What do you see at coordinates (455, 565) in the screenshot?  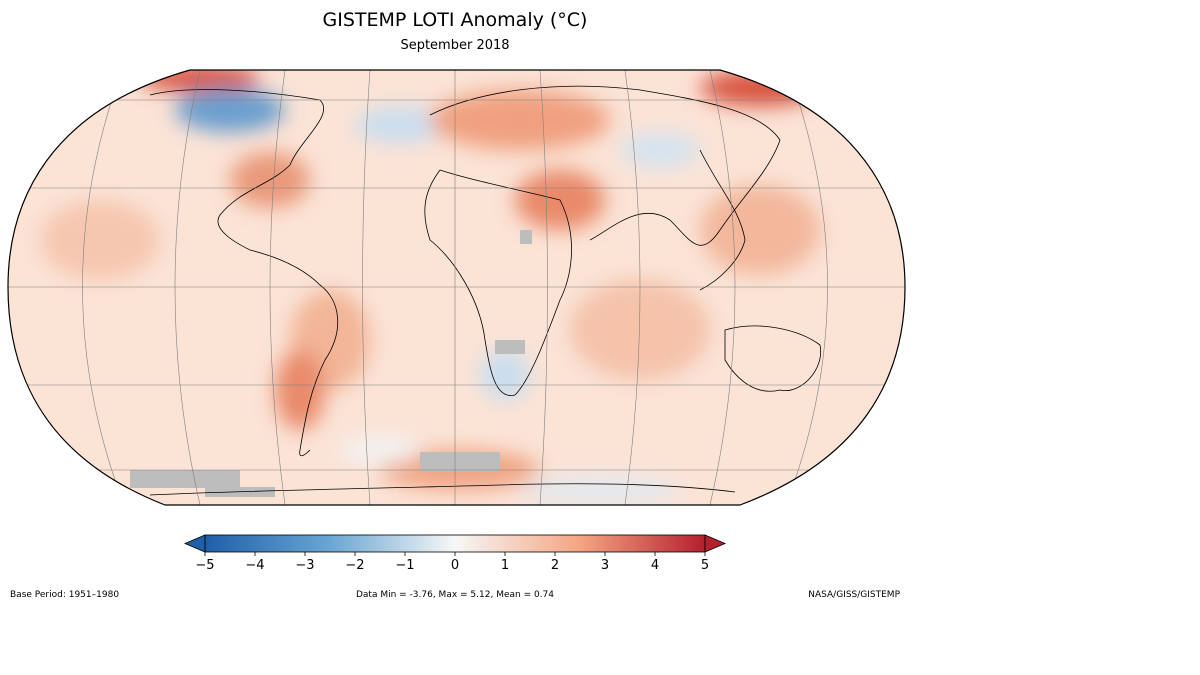 I see `colorbar-tick-label: 0` at bounding box center [455, 565].